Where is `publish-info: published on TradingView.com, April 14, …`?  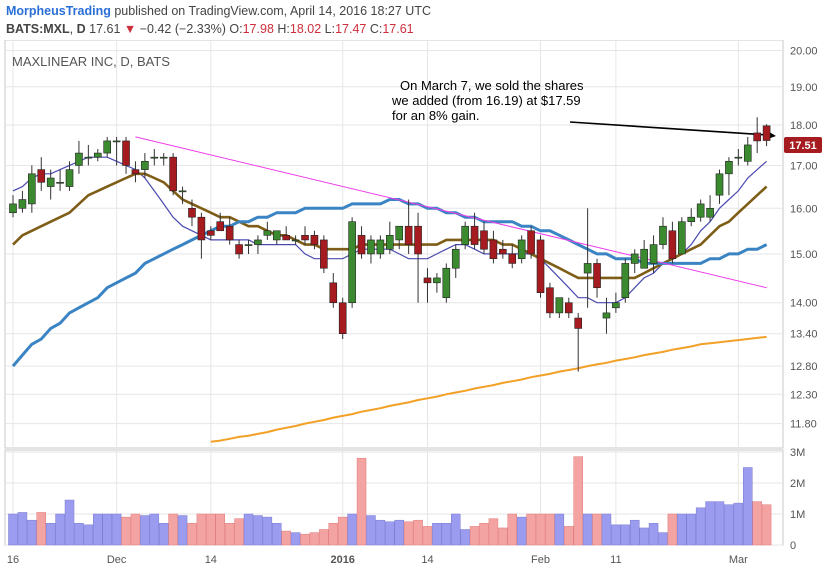 publish-info: published on TradingView.com, April 14, … is located at coordinates (272, 11).